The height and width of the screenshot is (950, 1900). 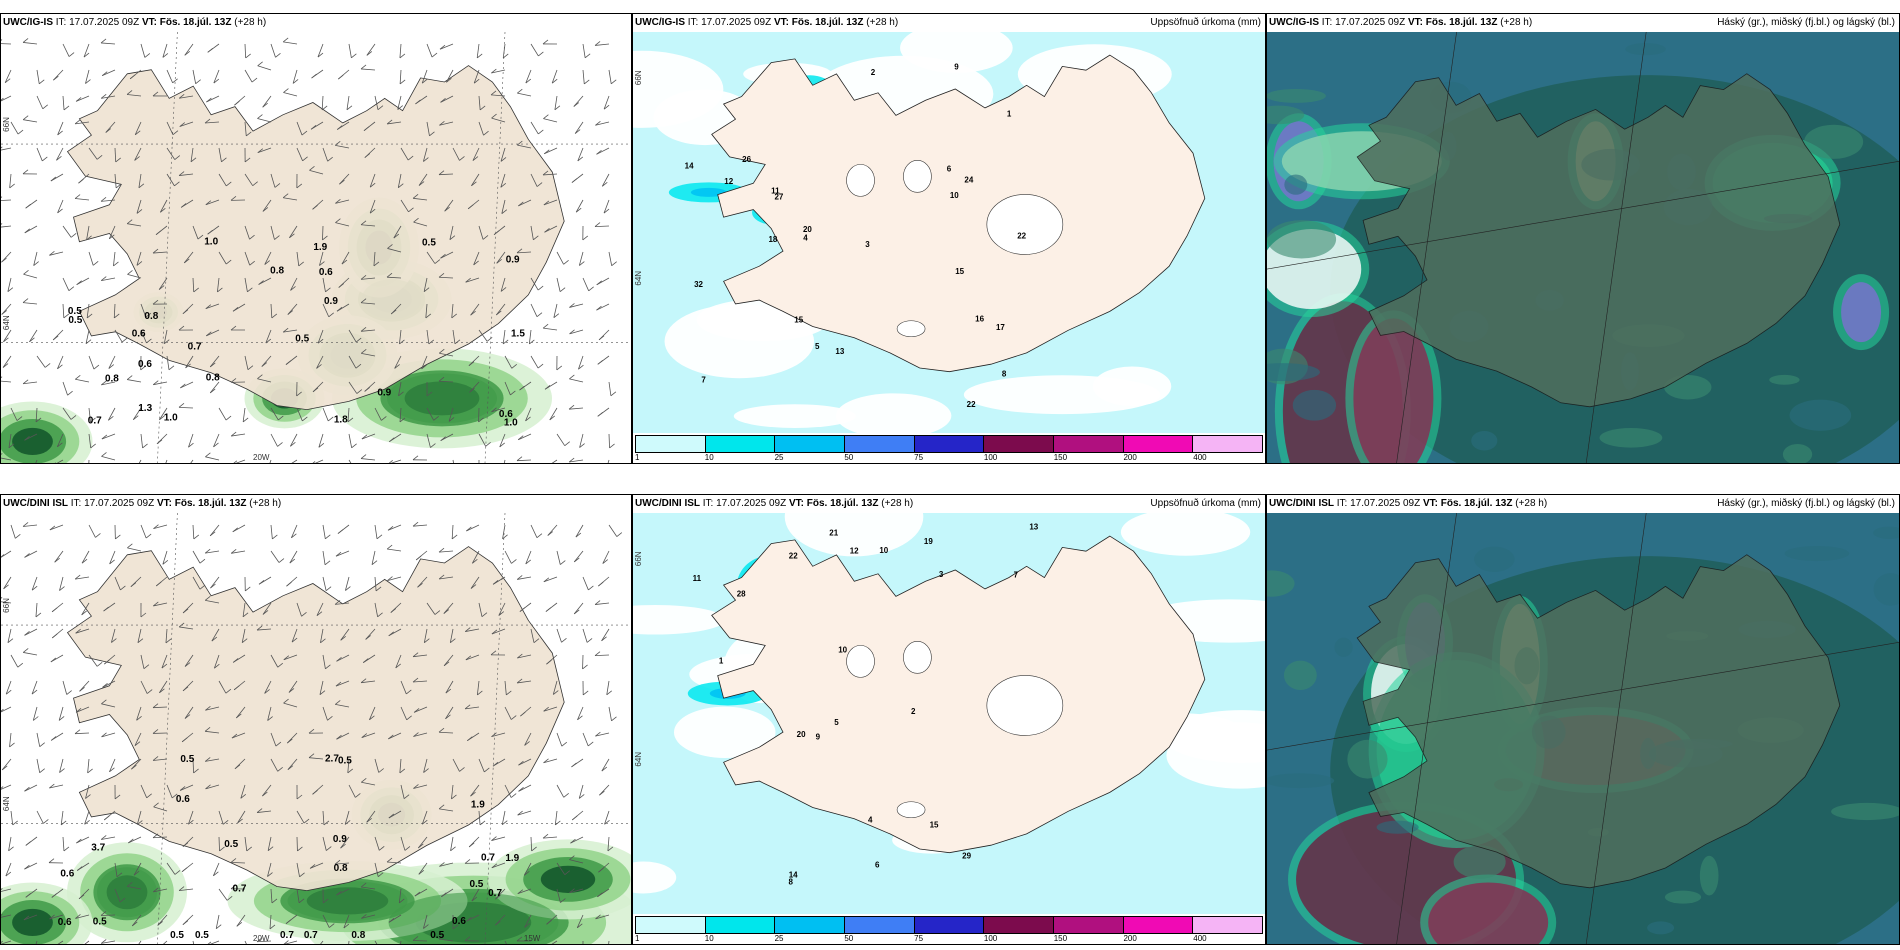 I want to click on precip-value-label: 22, so click(x=1021, y=235).